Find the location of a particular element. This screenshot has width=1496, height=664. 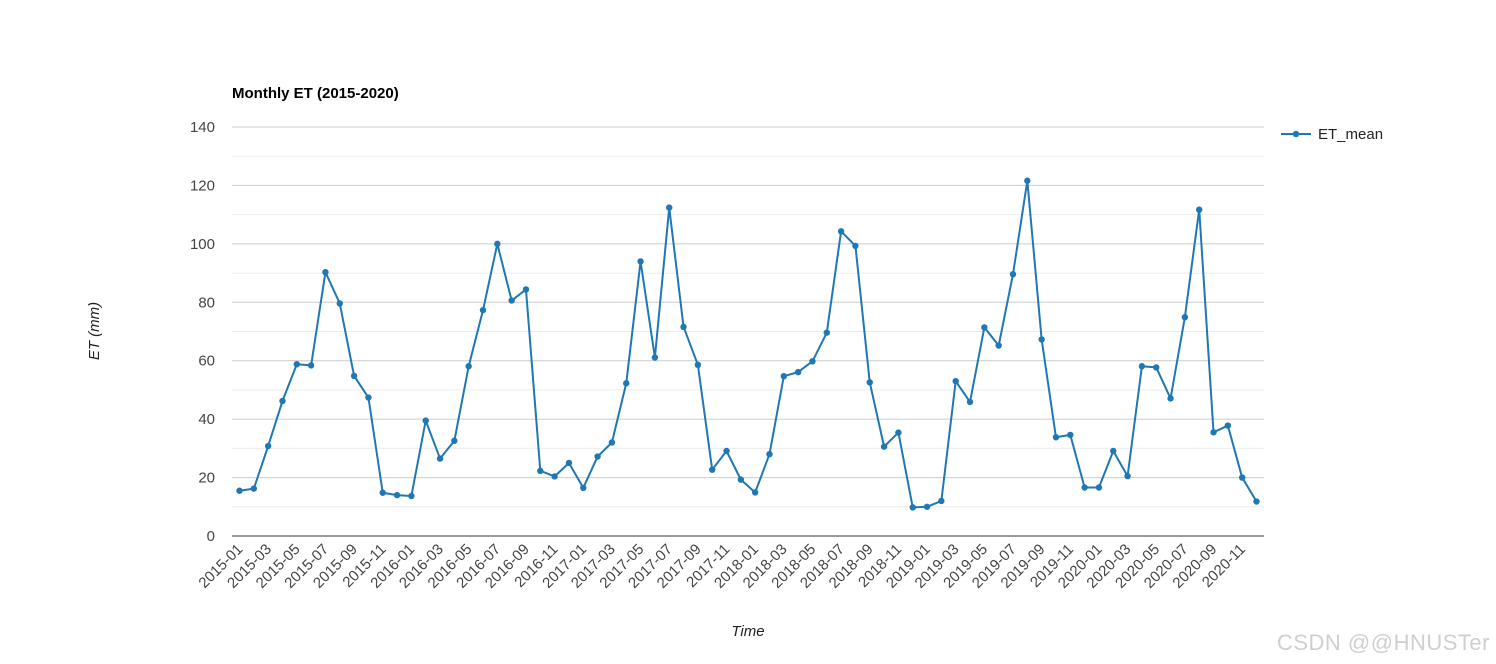

y-tick-label: 40 is located at coordinates (206, 419).